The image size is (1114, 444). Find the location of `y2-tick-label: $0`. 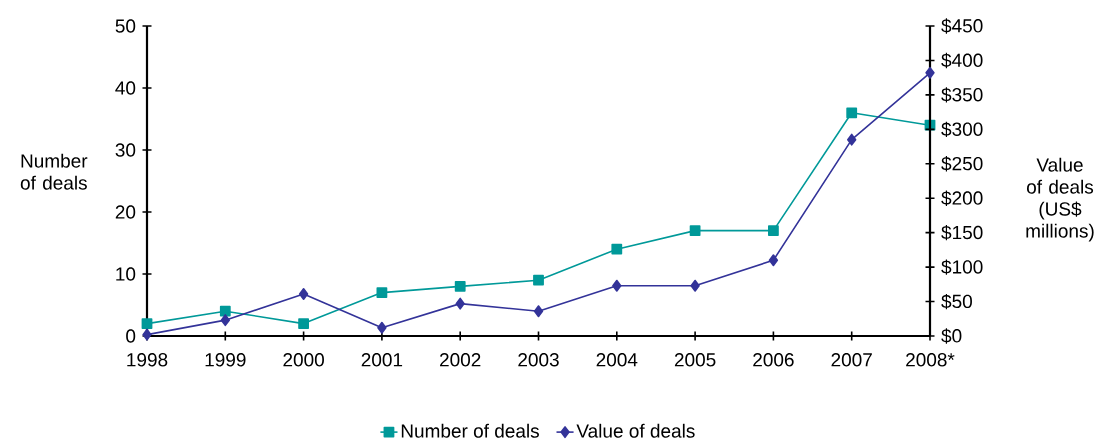

y2-tick-label: $0 is located at coordinates (951, 336).